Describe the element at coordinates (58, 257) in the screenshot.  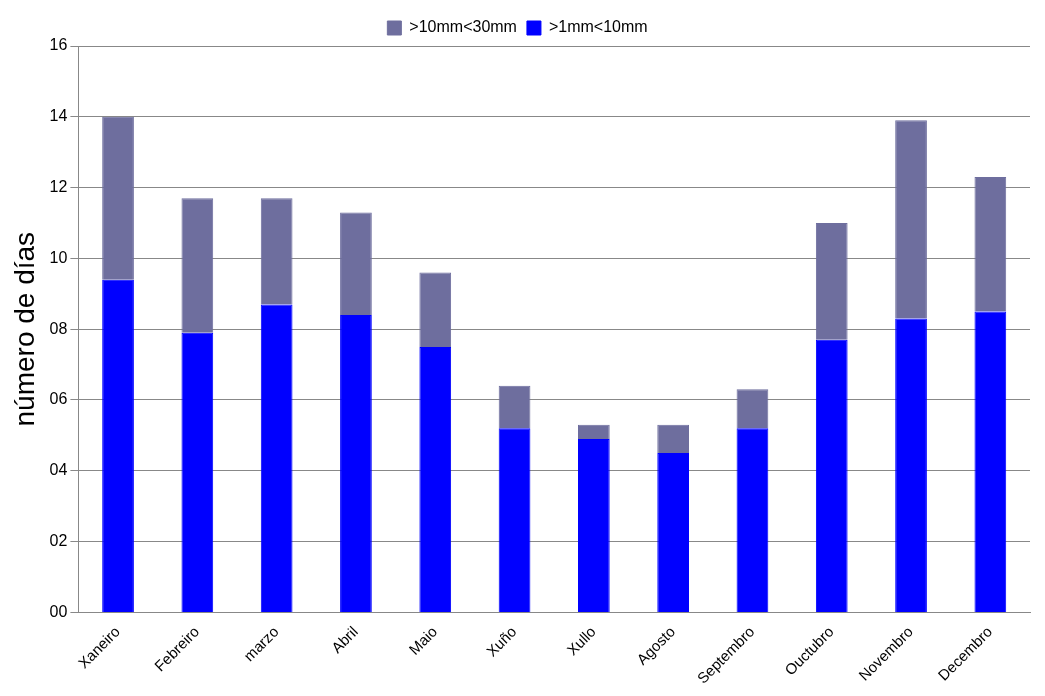
I see `y-tick-label: 10` at that location.